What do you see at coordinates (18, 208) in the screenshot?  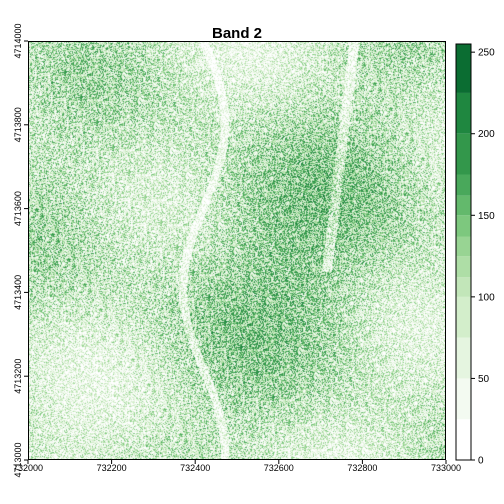 I see `y-tick-label: 4713600` at bounding box center [18, 208].